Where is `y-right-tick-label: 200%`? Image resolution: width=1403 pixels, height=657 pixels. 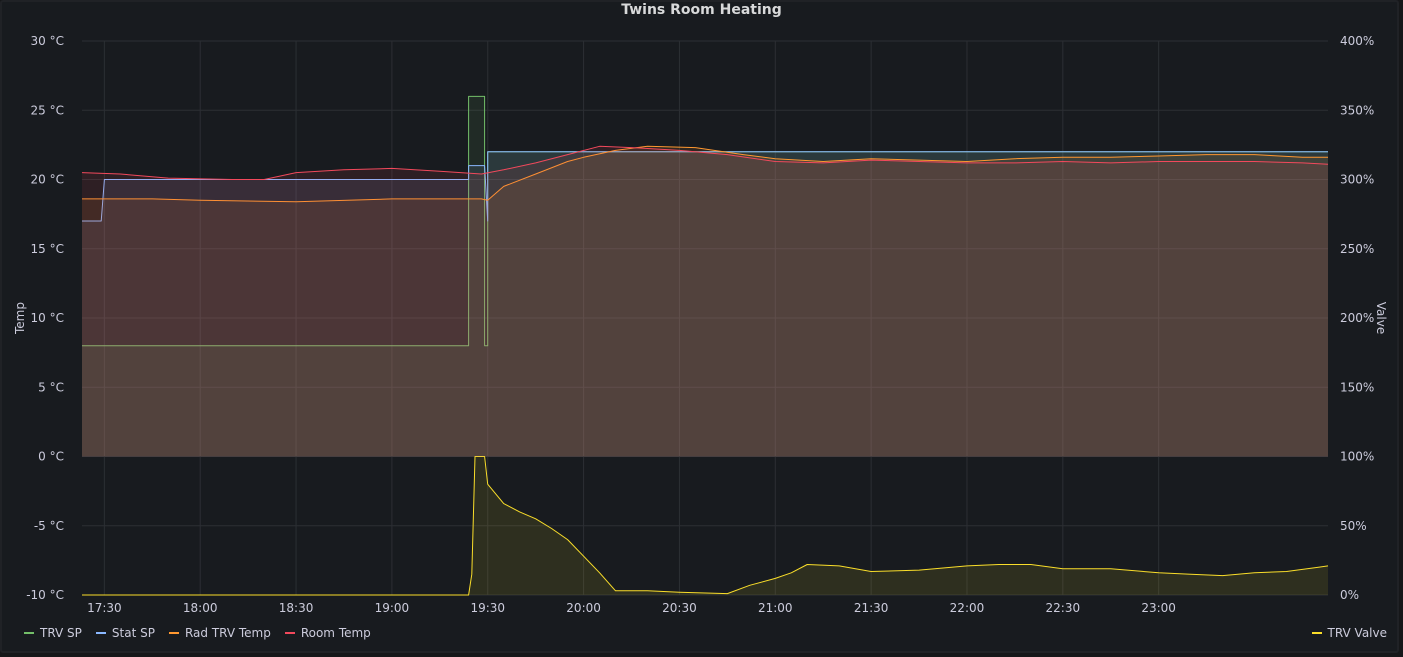 y-right-tick-label: 200% is located at coordinates (1357, 318).